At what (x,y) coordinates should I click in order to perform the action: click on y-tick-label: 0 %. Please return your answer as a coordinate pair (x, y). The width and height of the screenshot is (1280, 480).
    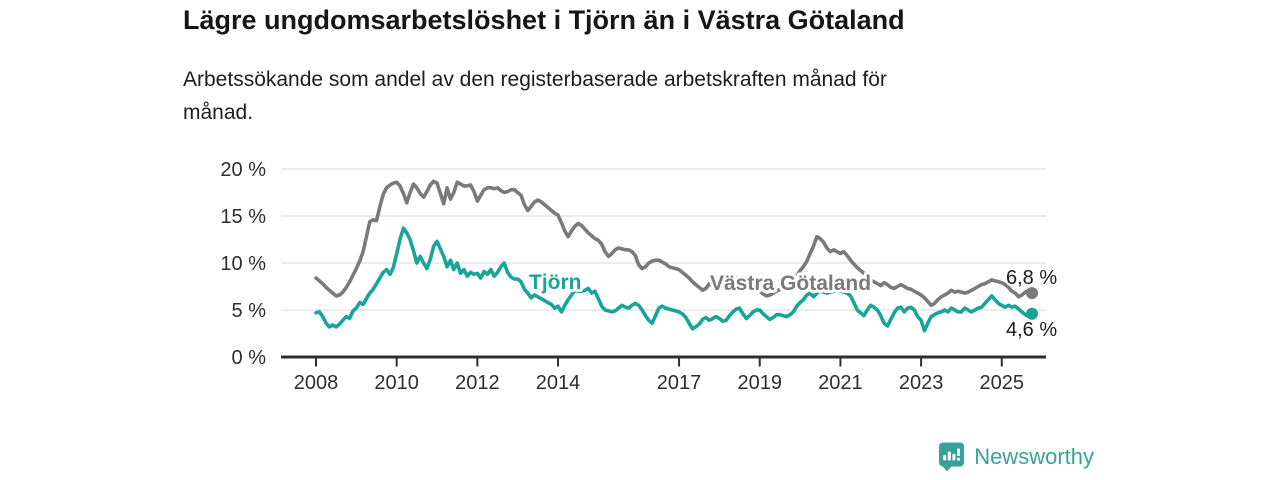
    Looking at the image, I should click on (249, 358).